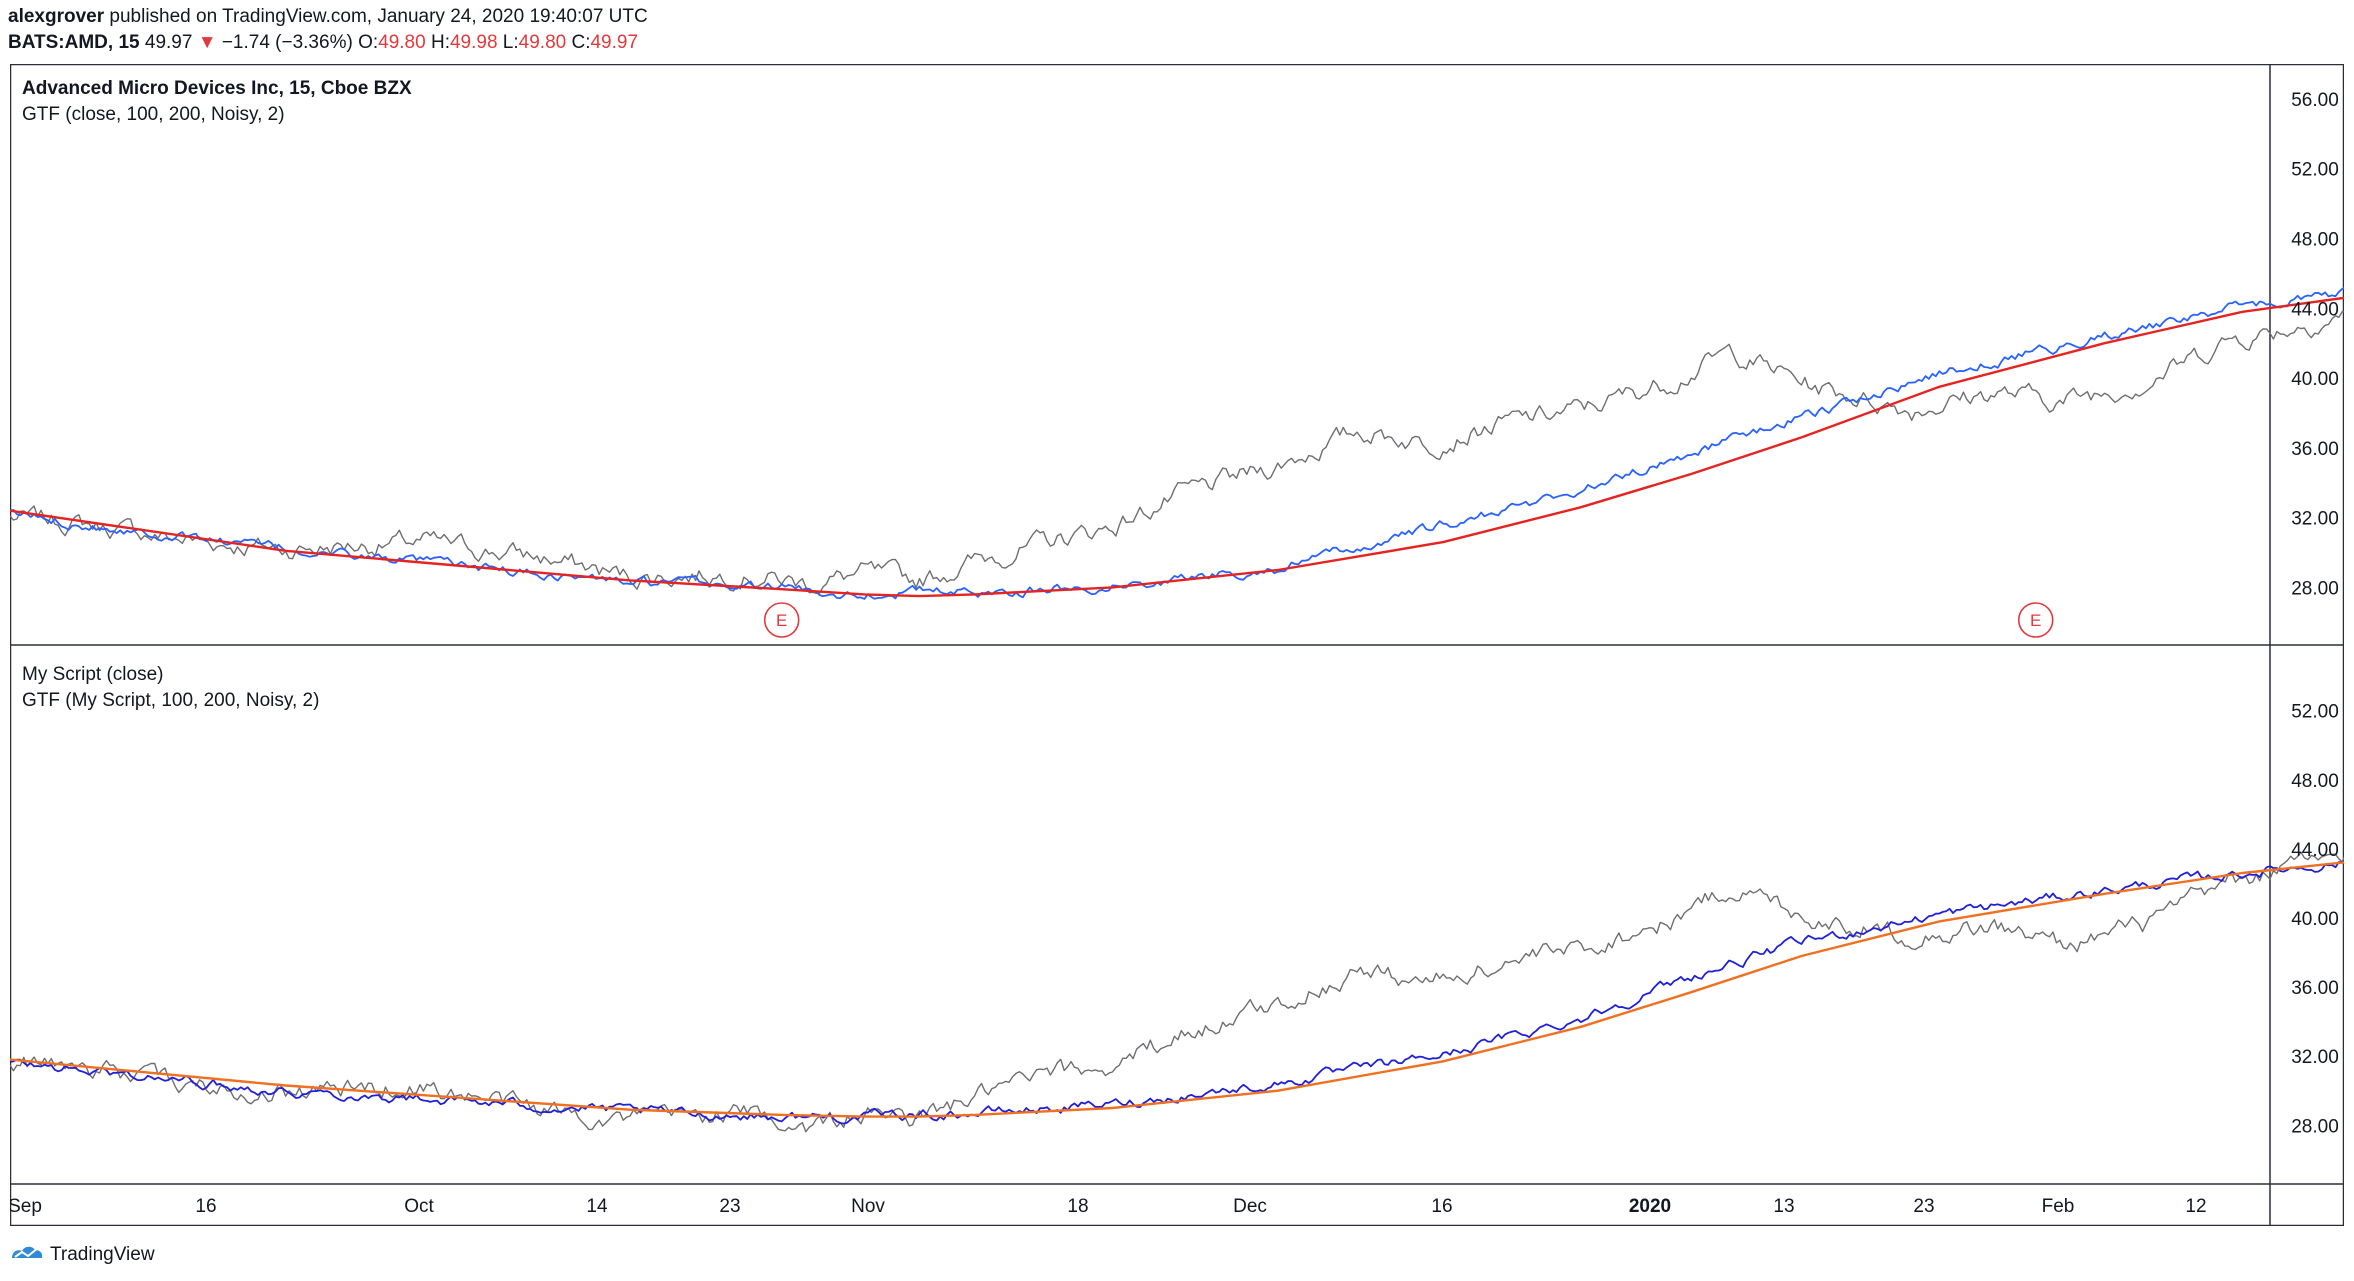  I want to click on footer-brand: TradingView, so click(102, 1254).